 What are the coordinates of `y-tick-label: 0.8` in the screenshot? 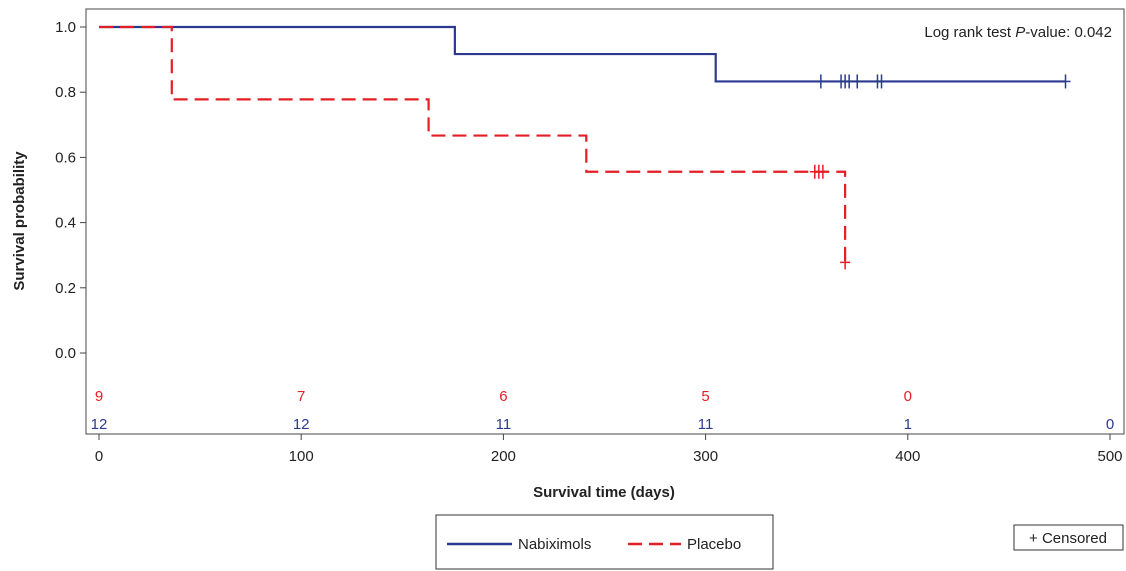 It's located at (65, 92).